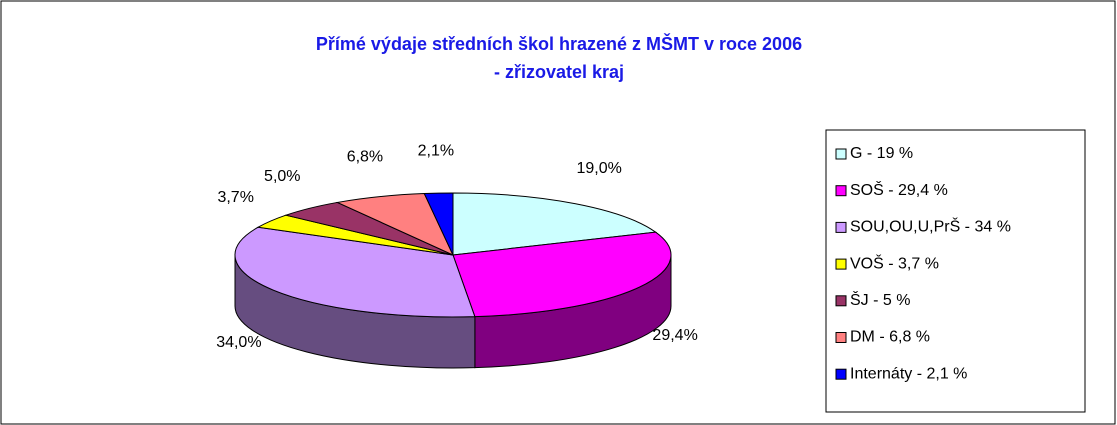  Describe the element at coordinates (899, 189) in the screenshot. I see `legend-label: SOŠ - 29,4 %` at that location.